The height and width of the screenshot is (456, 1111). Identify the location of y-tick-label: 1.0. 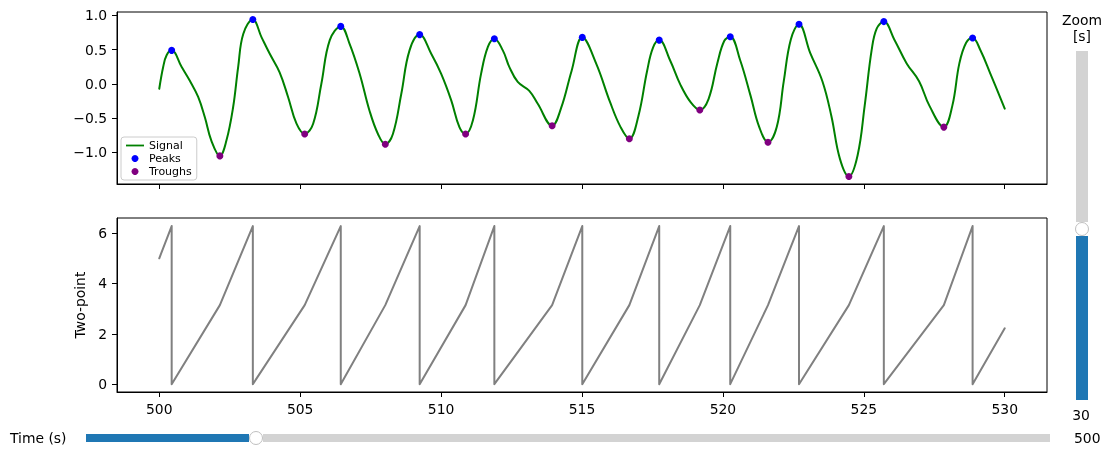
(95, 15).